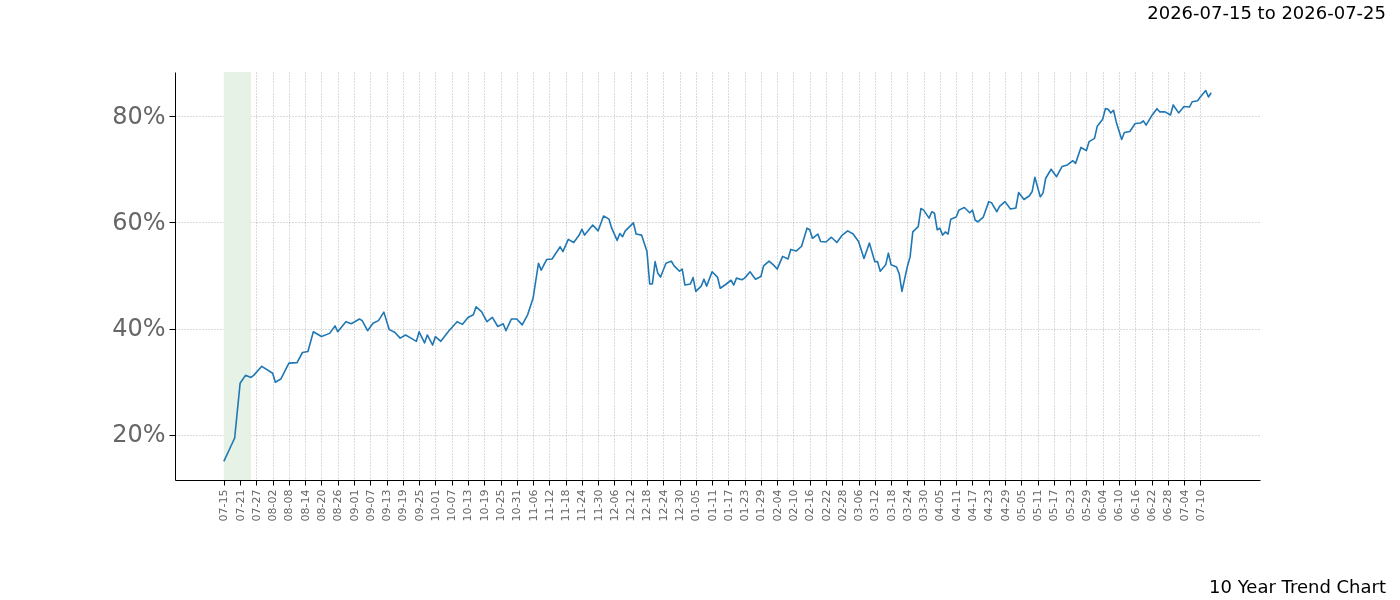  Describe the element at coordinates (1021, 505) in the screenshot. I see `x-tick-label: 05-05` at that location.